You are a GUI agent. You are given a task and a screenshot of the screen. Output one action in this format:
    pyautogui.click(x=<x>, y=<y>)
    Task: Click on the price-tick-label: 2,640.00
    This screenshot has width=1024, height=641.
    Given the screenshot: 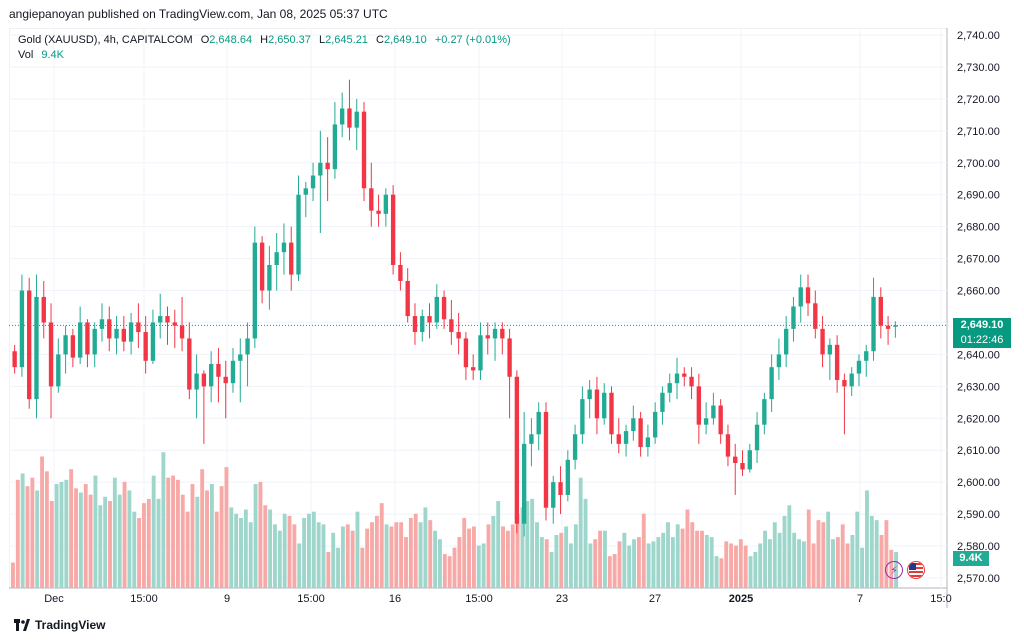 What is the action you would take?
    pyautogui.click(x=978, y=355)
    